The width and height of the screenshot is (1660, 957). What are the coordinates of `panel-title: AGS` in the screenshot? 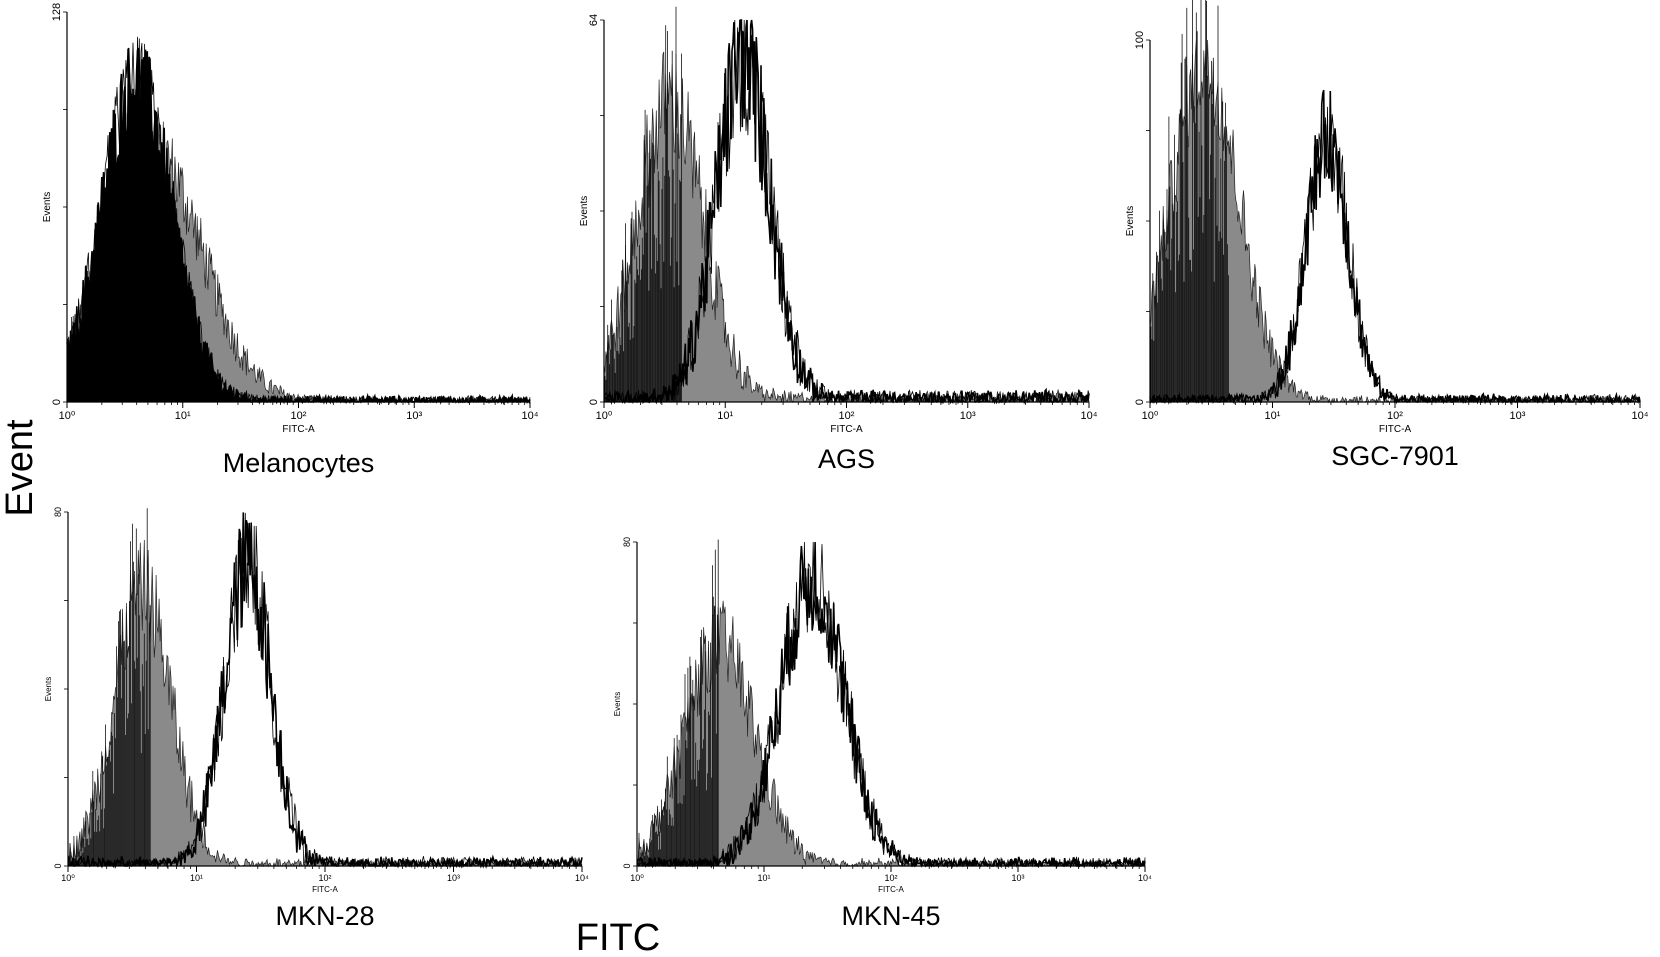 It's located at (846, 459).